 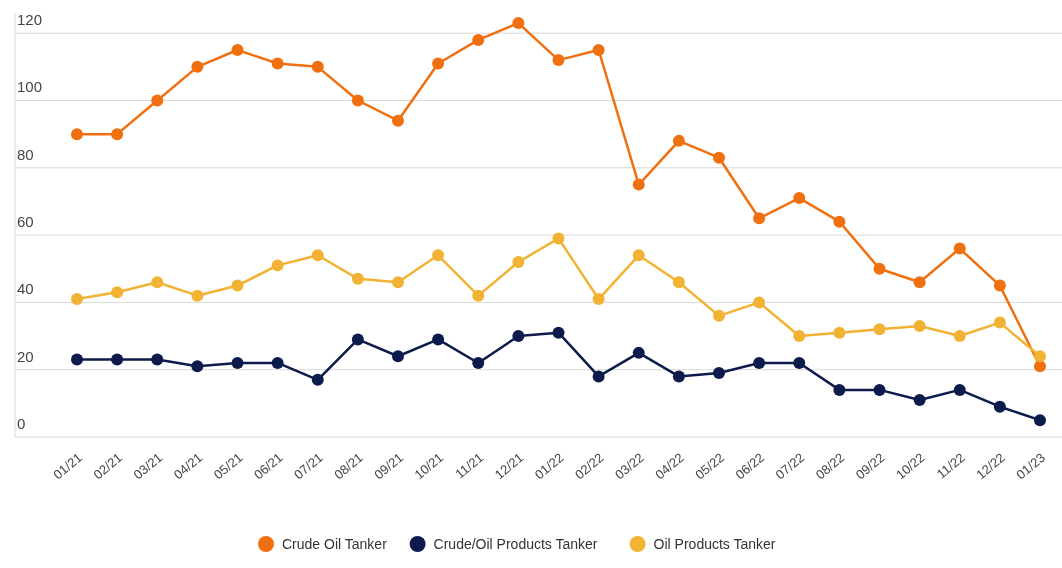 What do you see at coordinates (25, 154) in the screenshot?
I see `y-tick-label: 80` at bounding box center [25, 154].